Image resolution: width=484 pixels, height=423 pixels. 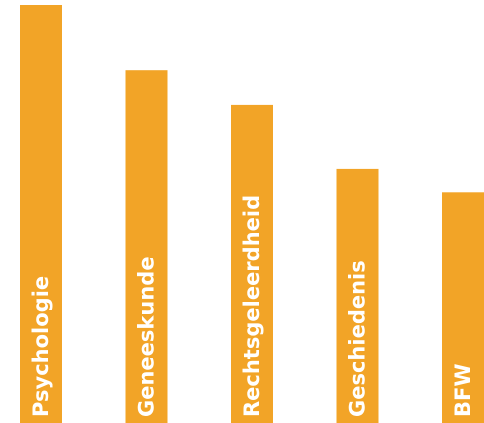 What do you see at coordinates (41, 346) in the screenshot?
I see `bar-label-psychologie: Psychologie` at bounding box center [41, 346].